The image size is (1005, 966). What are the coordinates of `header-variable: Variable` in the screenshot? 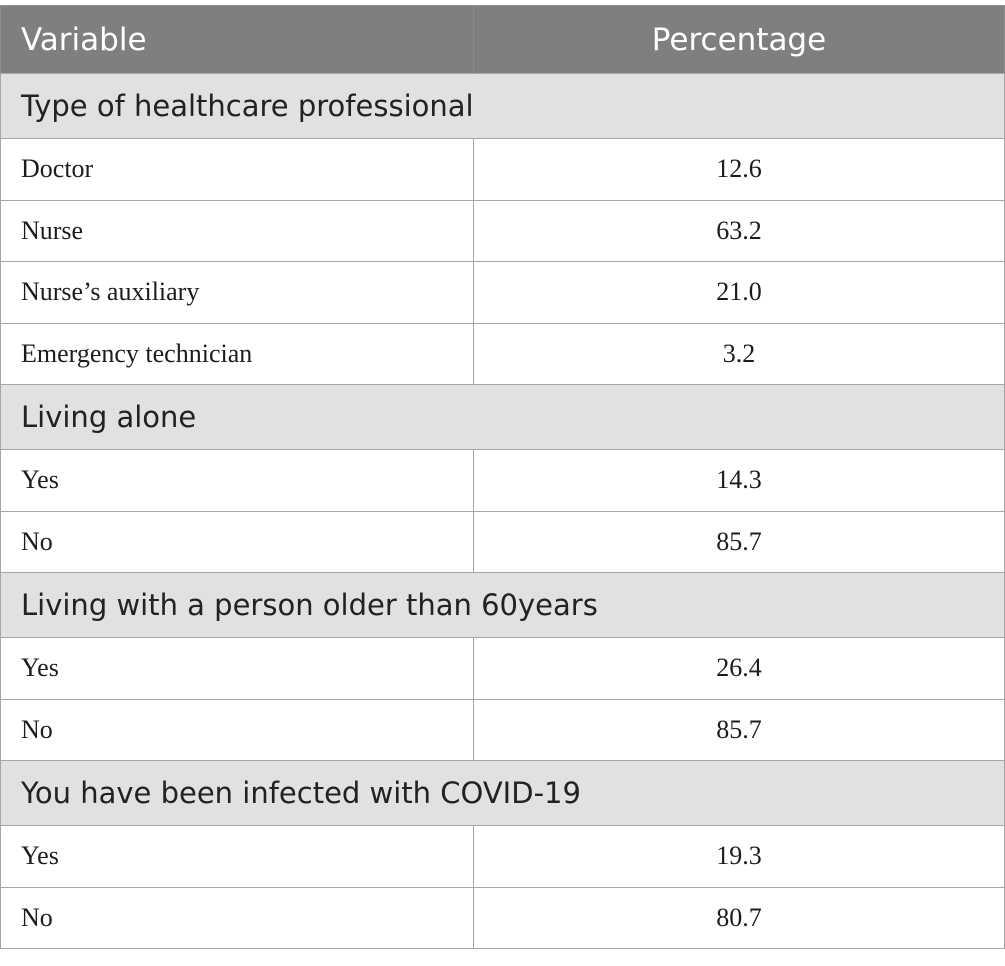 It's located at (237, 39).